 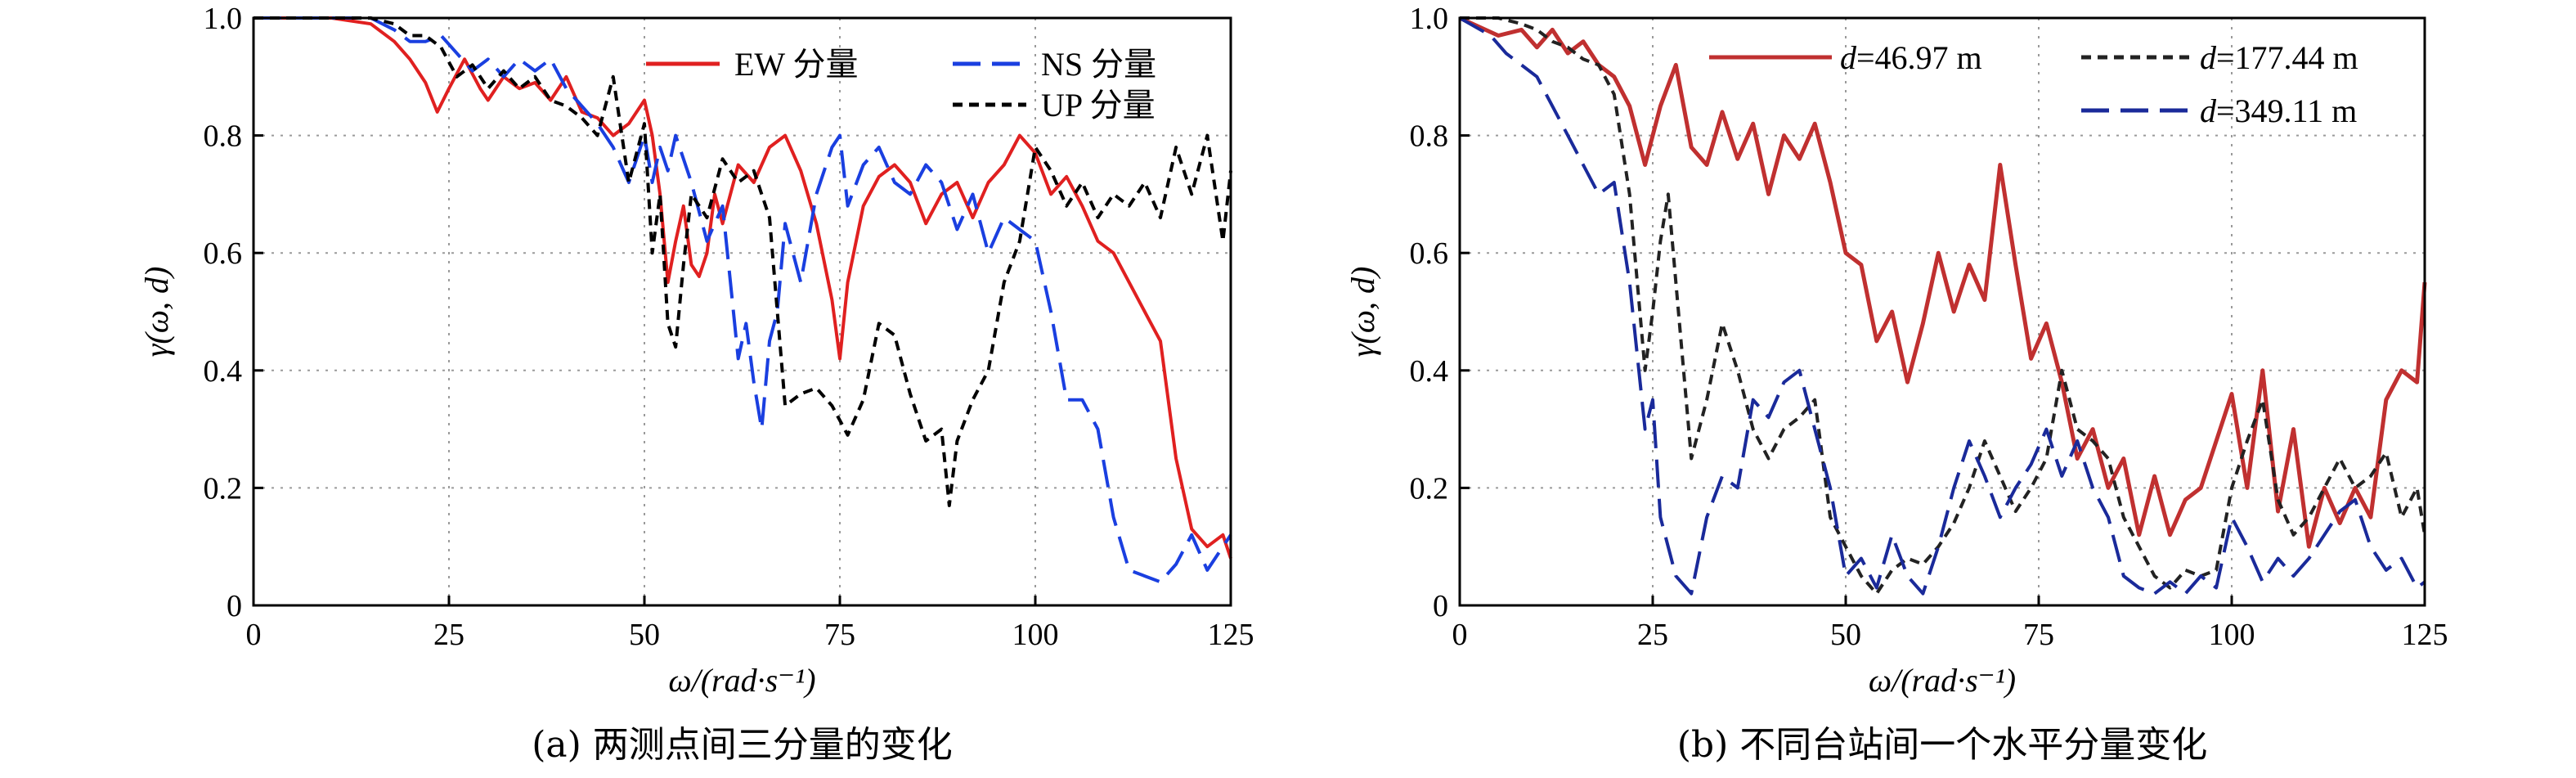 What do you see at coordinates (796, 64) in the screenshot?
I see `legend-label-0: EW 分量` at bounding box center [796, 64].